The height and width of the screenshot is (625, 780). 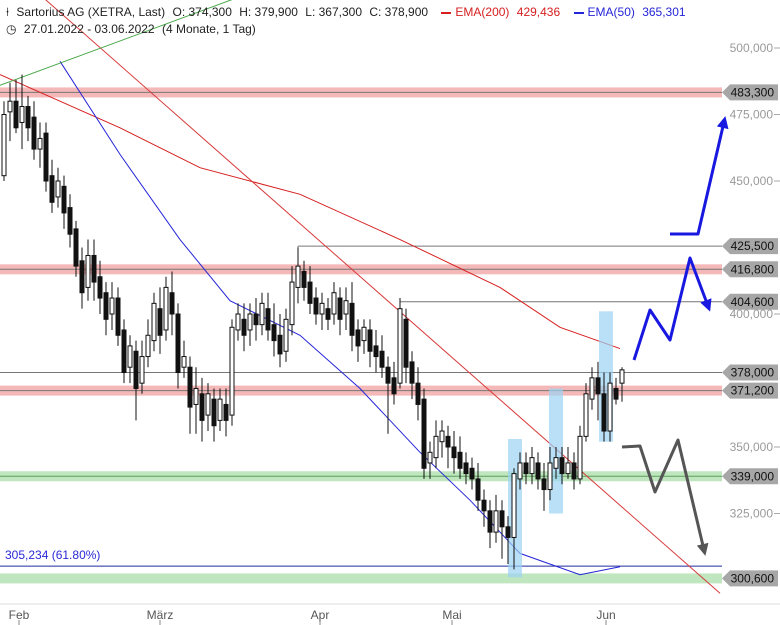 What do you see at coordinates (753, 578) in the screenshot?
I see `price-tag-label-7: 300,600` at bounding box center [753, 578].